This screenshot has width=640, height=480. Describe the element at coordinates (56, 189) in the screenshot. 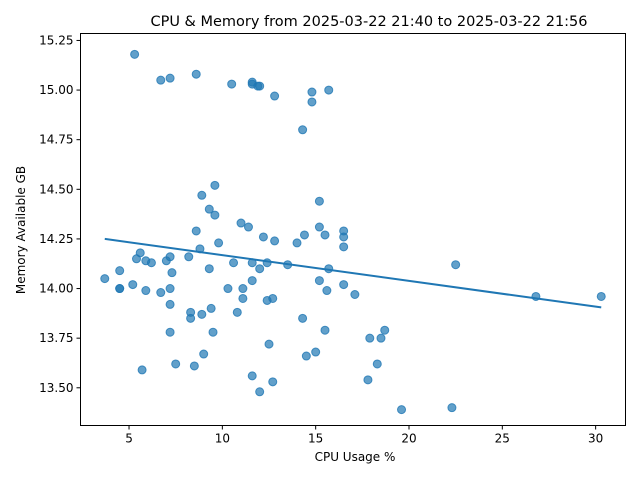

I see `y-tick-label: 14.50` at that location.